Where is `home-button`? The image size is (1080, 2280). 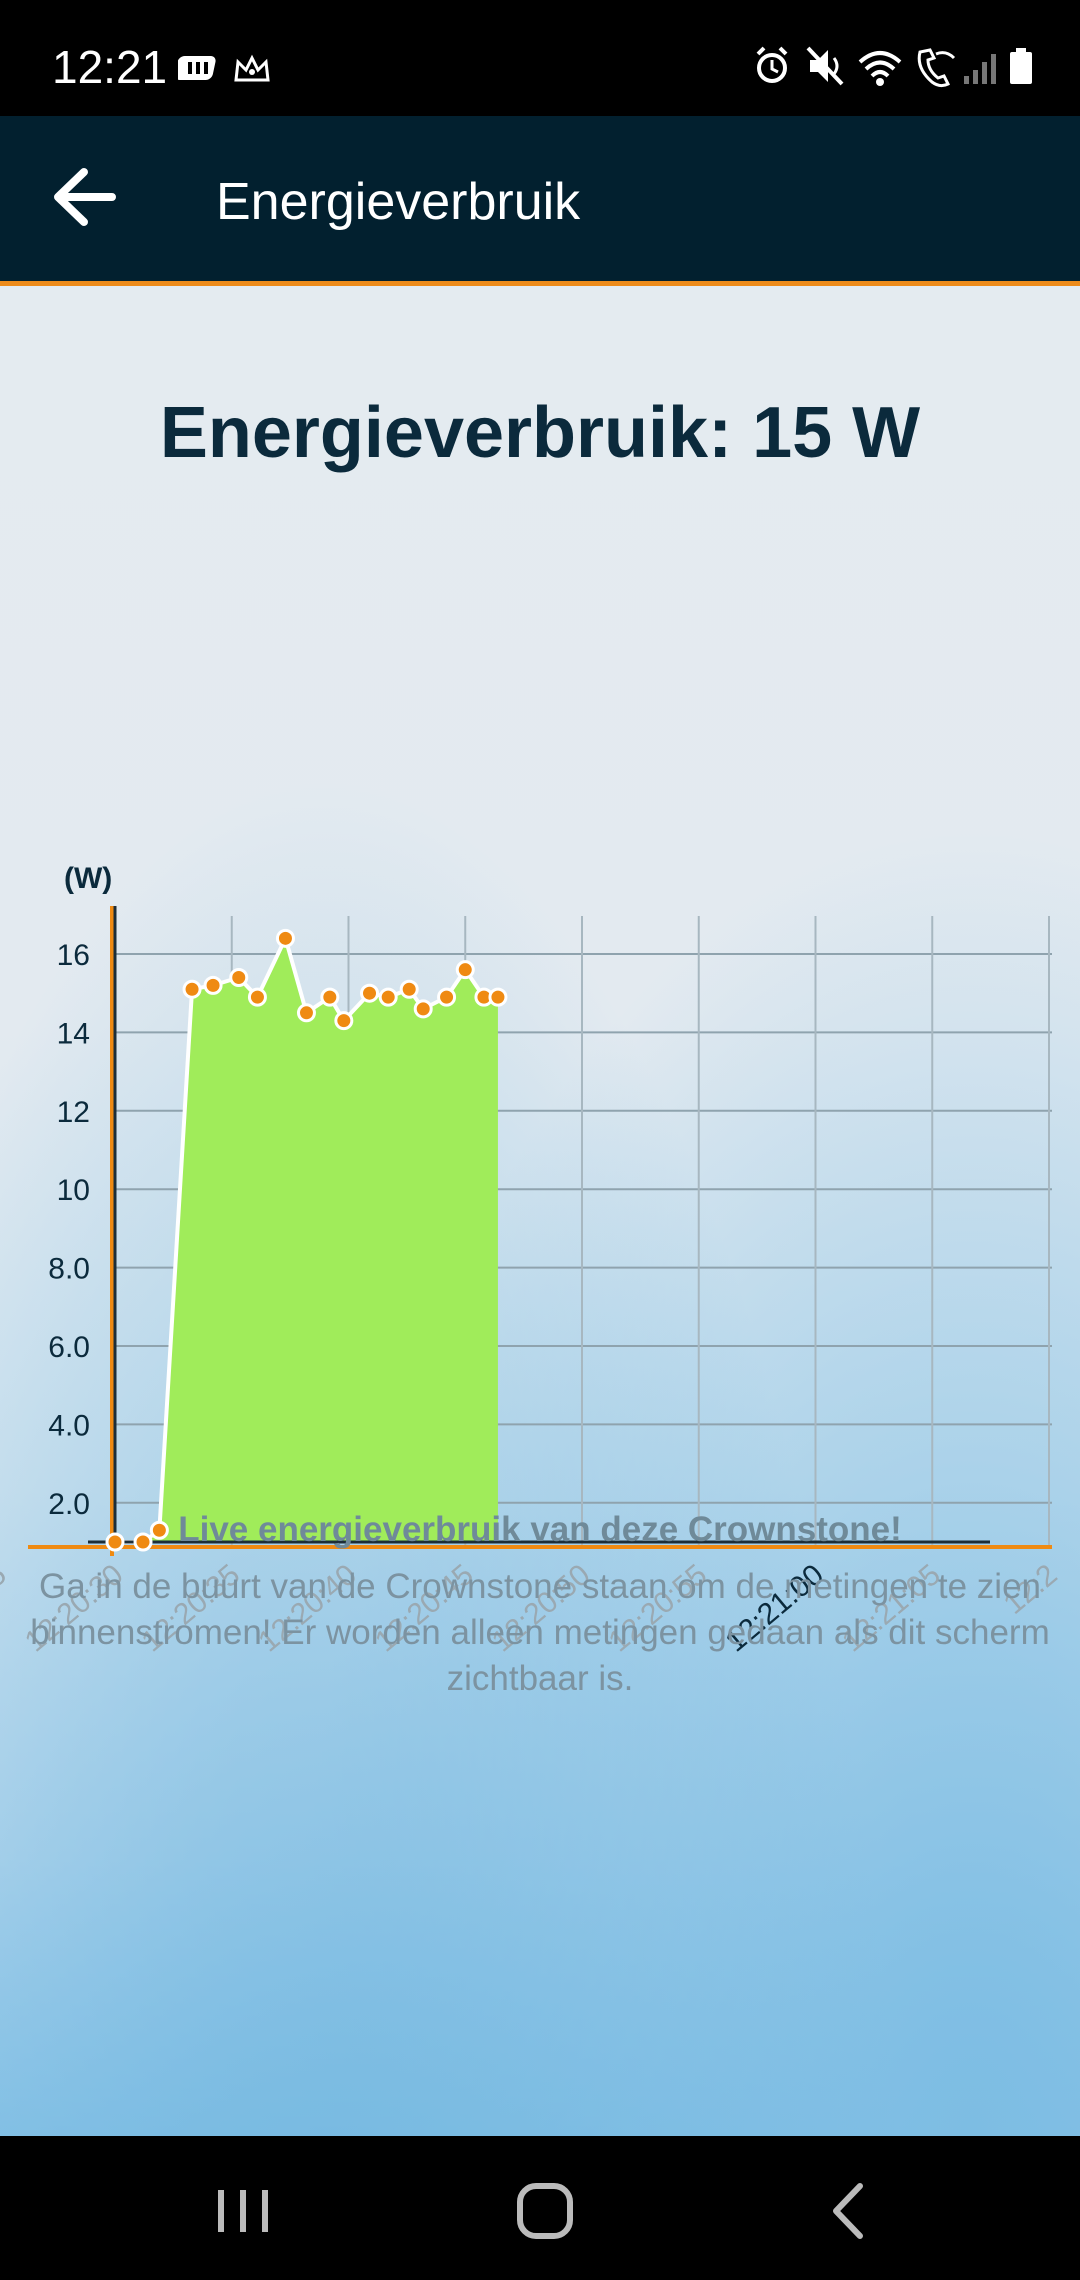 home-button is located at coordinates (545, 2211).